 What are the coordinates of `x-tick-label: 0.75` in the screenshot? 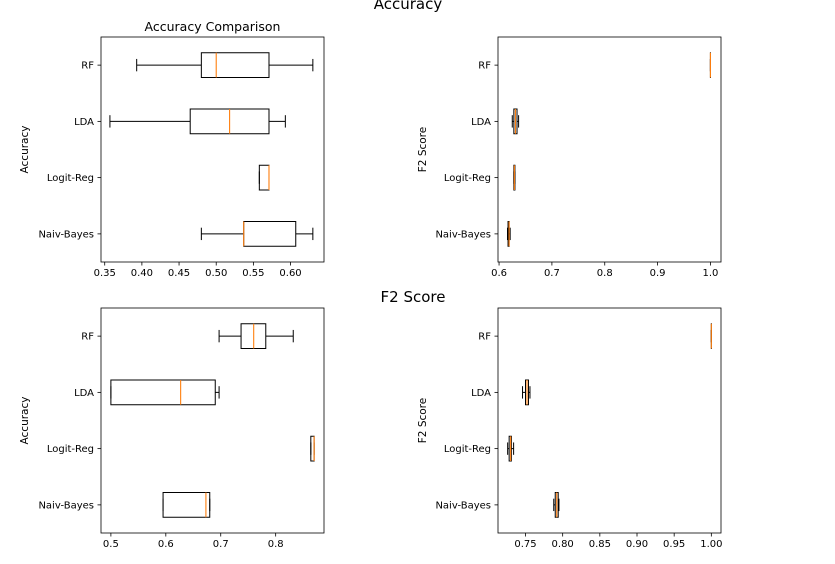 It's located at (525, 544).